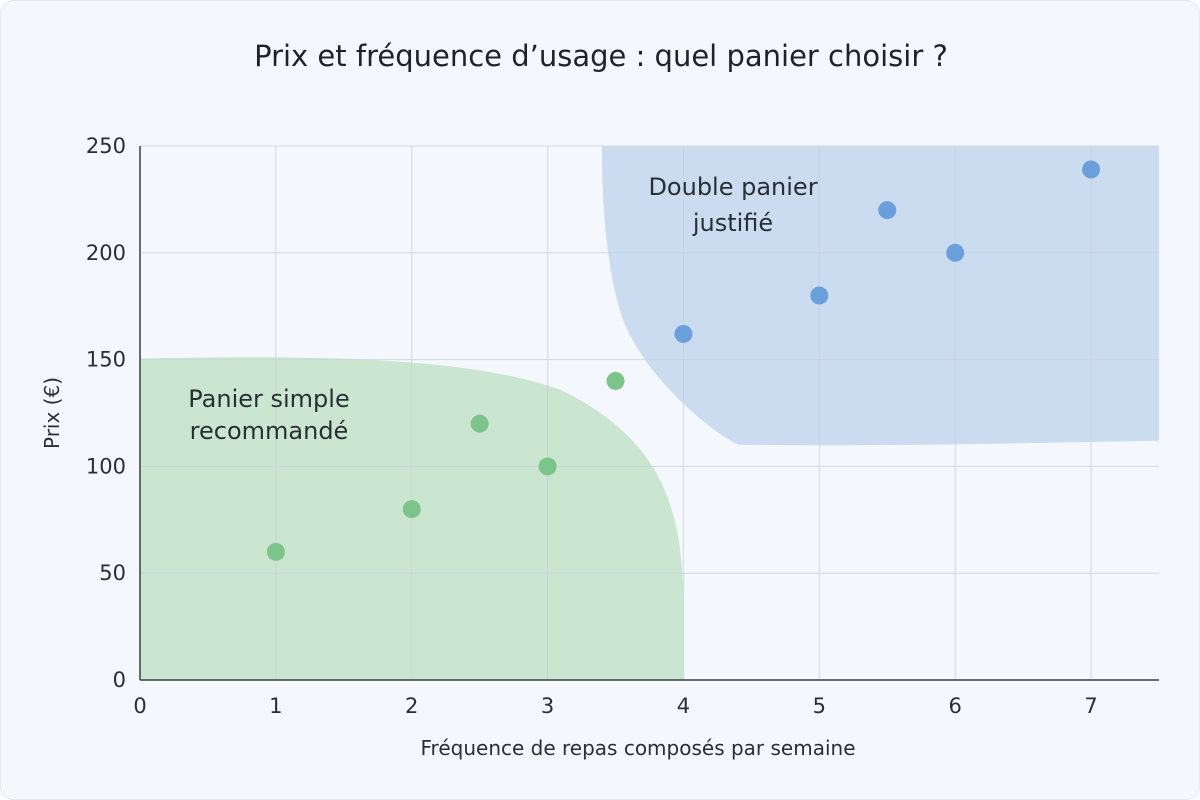  What do you see at coordinates (52, 413) in the screenshot?
I see `y-axis-label: Prix (€)` at bounding box center [52, 413].